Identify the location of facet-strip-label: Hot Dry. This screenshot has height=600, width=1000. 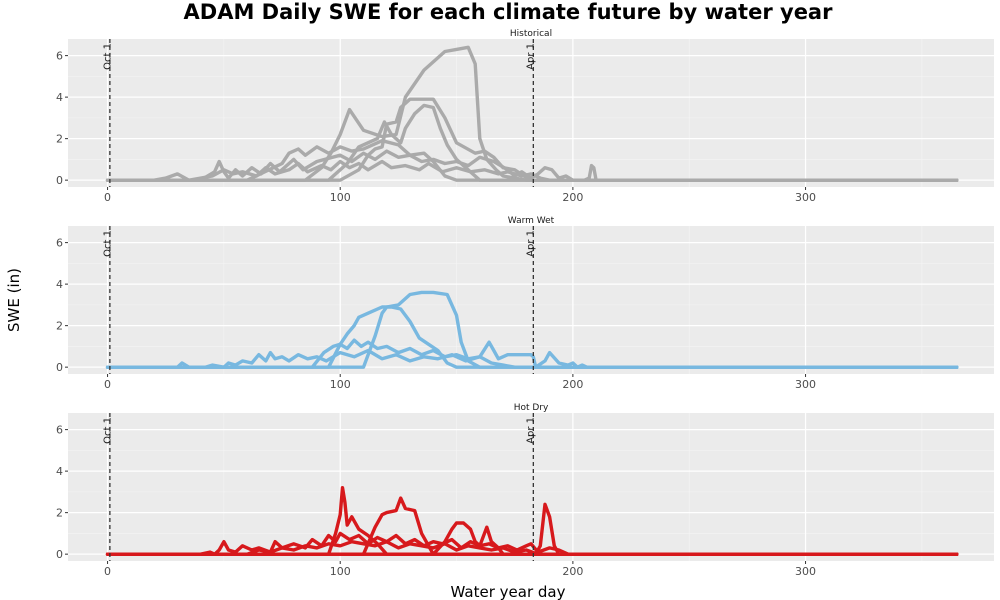
(531, 408).